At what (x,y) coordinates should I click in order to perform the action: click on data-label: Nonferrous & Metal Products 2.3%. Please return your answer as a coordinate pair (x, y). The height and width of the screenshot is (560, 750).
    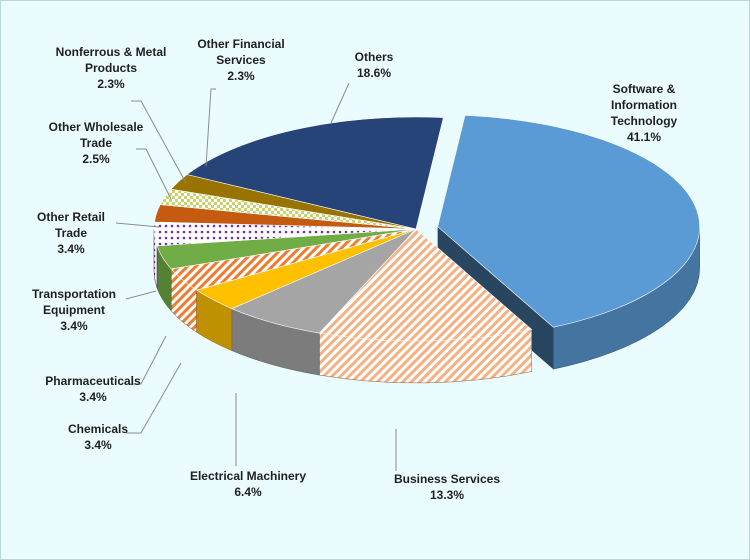
    Looking at the image, I should click on (111, 68).